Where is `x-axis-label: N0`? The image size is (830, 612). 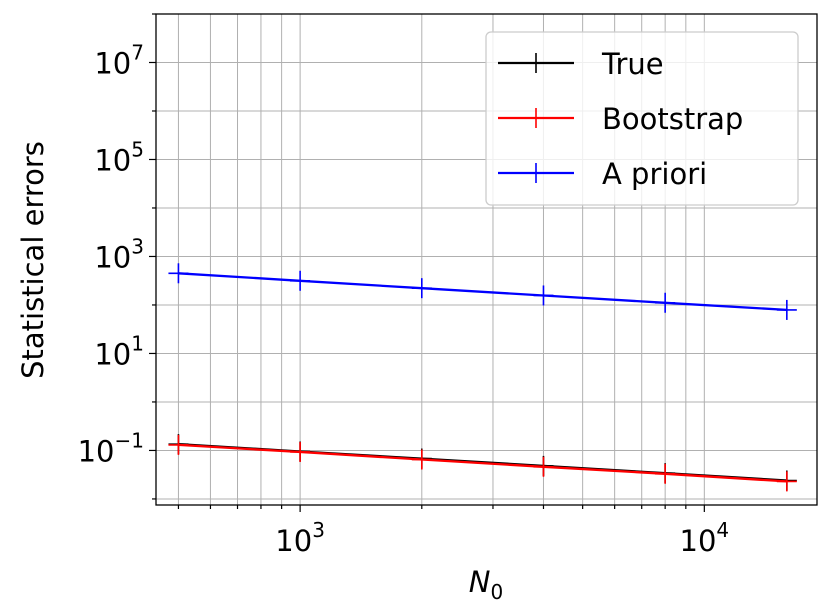 x-axis-label: N0 is located at coordinates (486, 584).